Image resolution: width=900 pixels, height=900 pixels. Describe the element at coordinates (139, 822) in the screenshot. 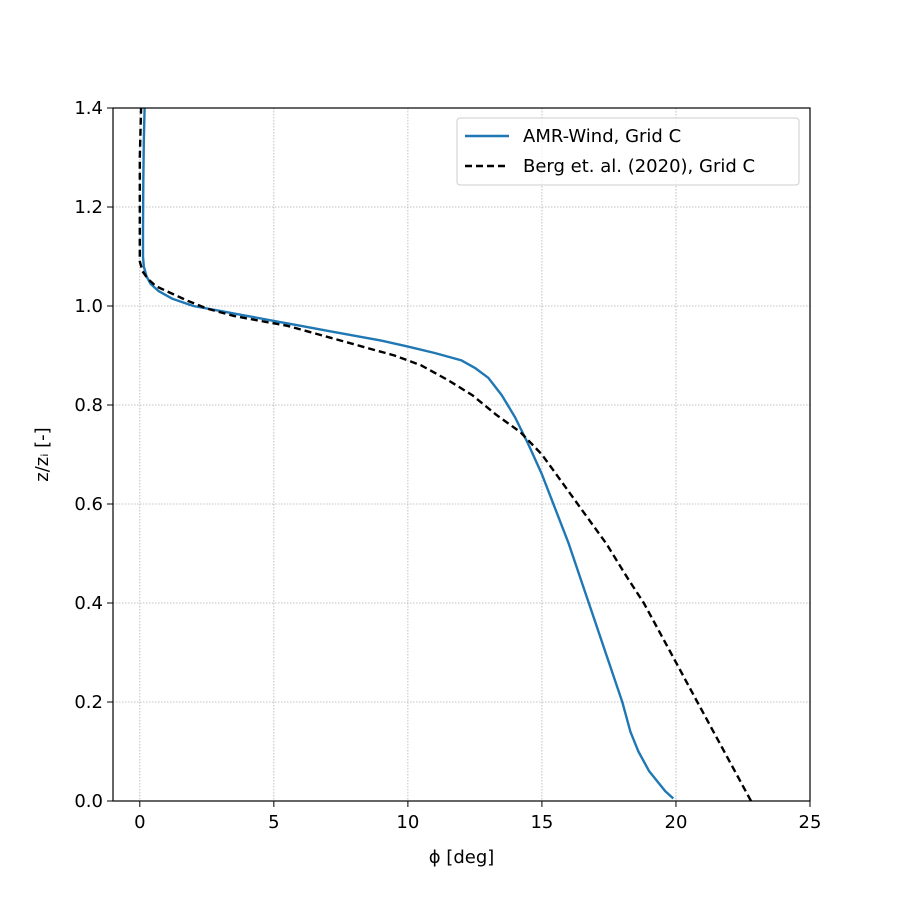

I see `x-tick-label: 0` at that location.